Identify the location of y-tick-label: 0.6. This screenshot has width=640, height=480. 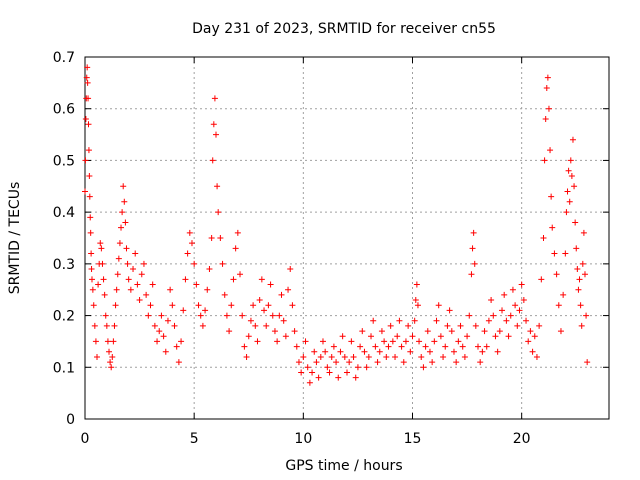
(64, 110).